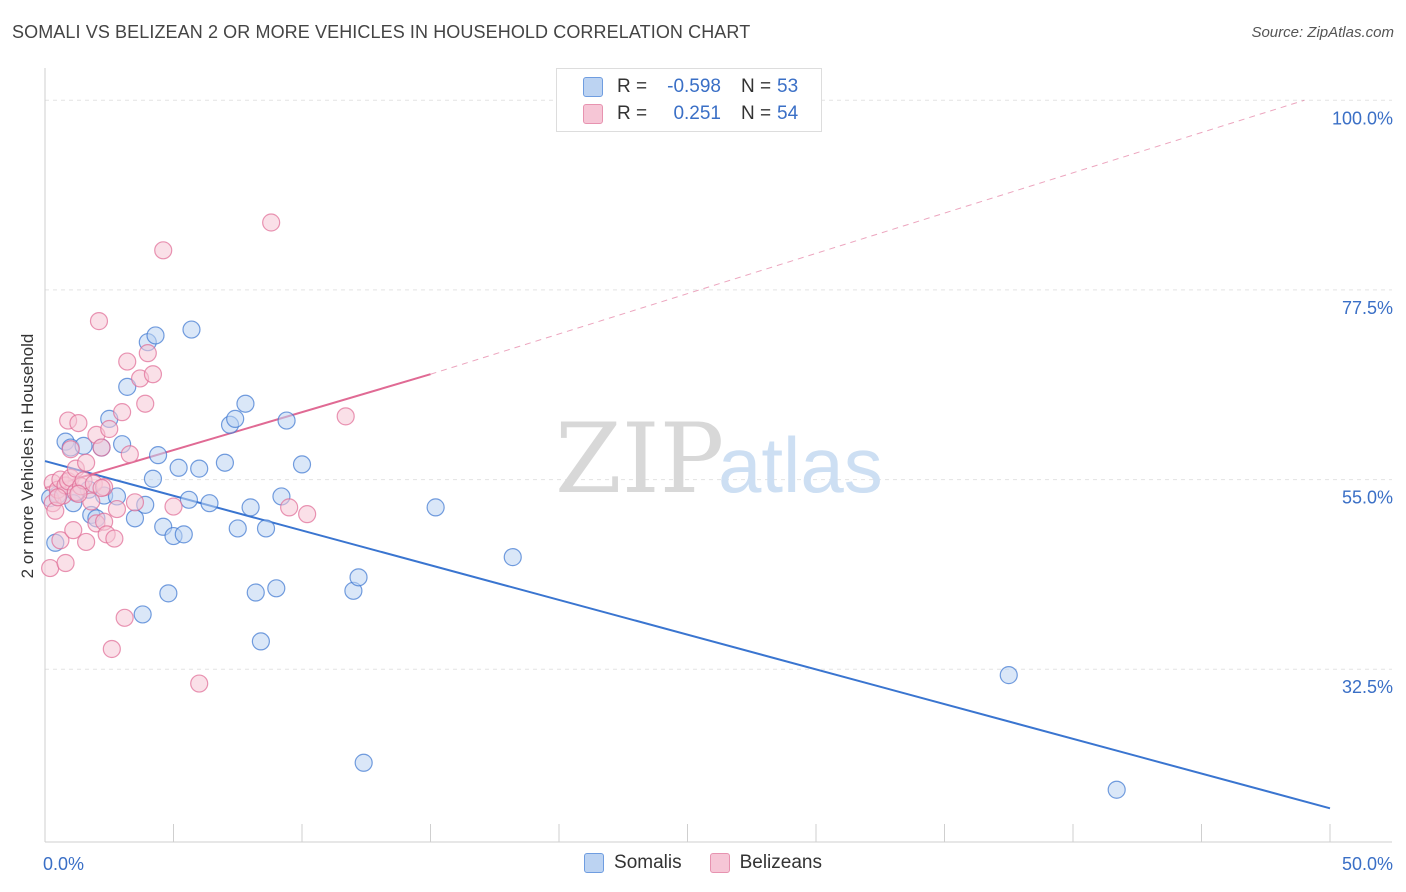 The width and height of the screenshot is (1406, 892). Describe the element at coordinates (788, 86) in the screenshot. I see `legend-n-value: 53` at that location.